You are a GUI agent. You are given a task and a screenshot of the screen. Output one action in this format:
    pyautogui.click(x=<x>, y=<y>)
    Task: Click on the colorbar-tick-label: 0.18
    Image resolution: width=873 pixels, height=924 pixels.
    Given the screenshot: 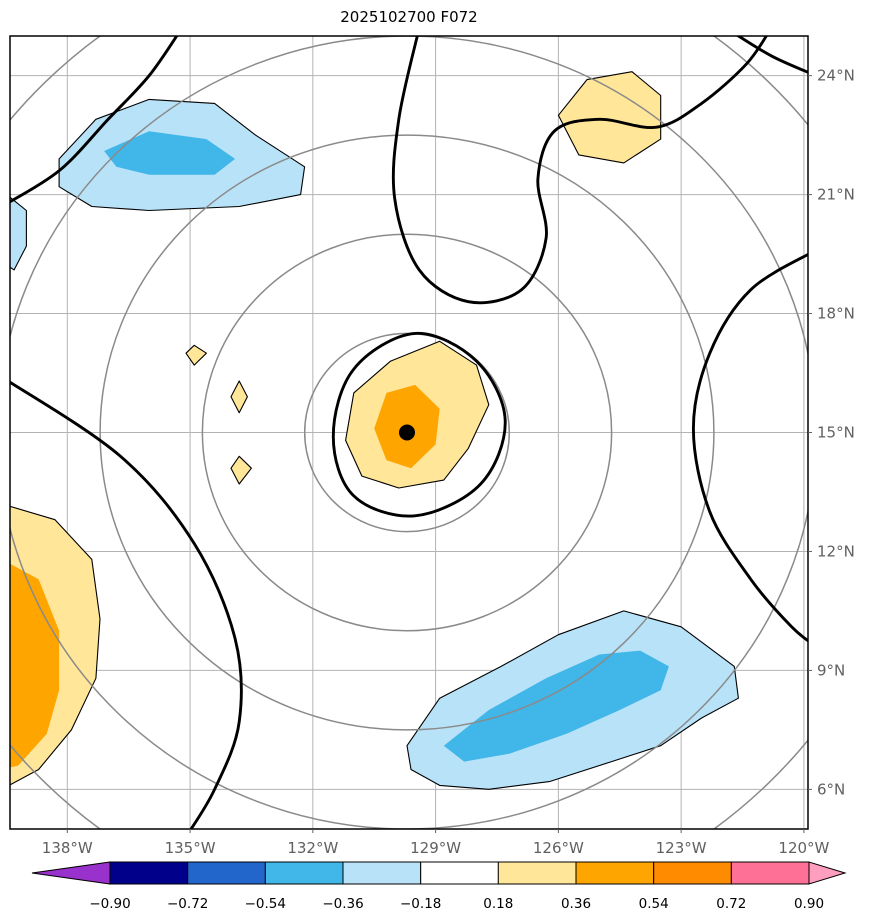 What is the action you would take?
    pyautogui.click(x=498, y=904)
    